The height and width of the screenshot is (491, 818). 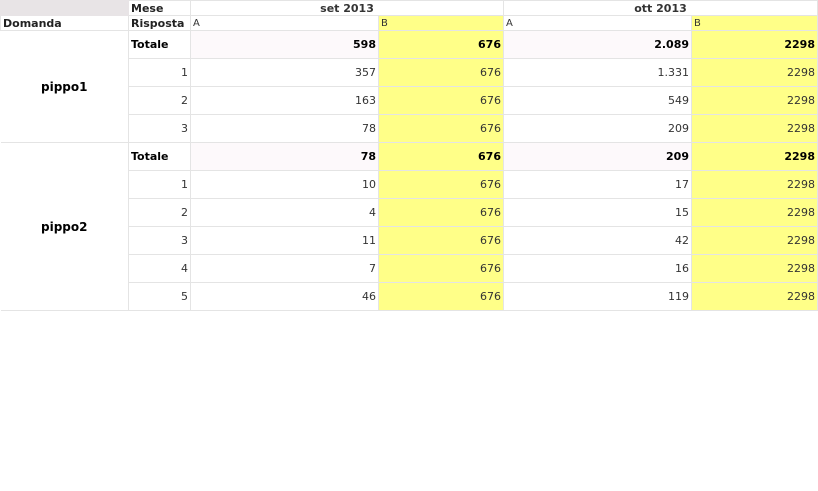 What do you see at coordinates (597, 100) in the screenshot?
I see `value-cell: 549` at bounding box center [597, 100].